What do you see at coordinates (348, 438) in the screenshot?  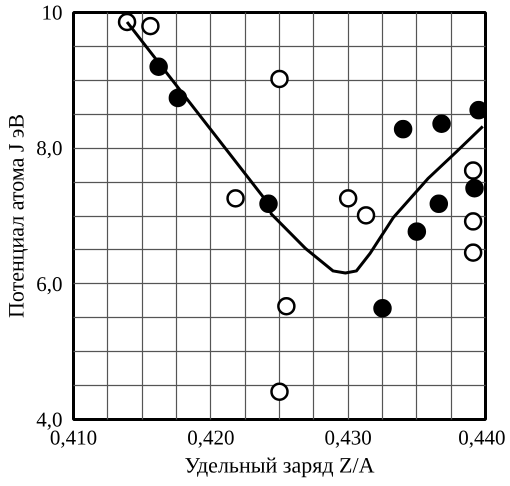 I see `x-tick-label: 0,430` at bounding box center [348, 438].